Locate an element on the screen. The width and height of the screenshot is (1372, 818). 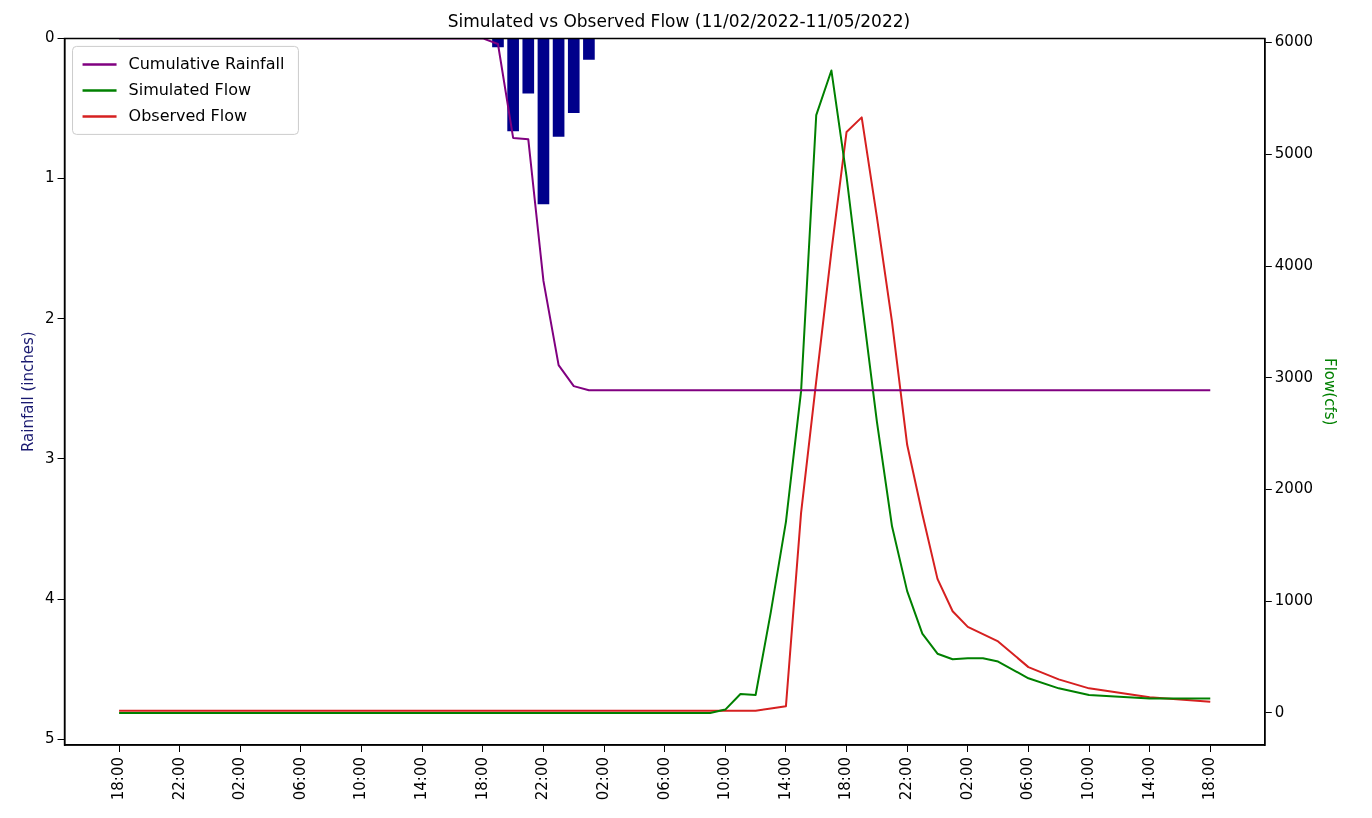
legend-label: Cumulative Rainfall is located at coordinates (206, 63).